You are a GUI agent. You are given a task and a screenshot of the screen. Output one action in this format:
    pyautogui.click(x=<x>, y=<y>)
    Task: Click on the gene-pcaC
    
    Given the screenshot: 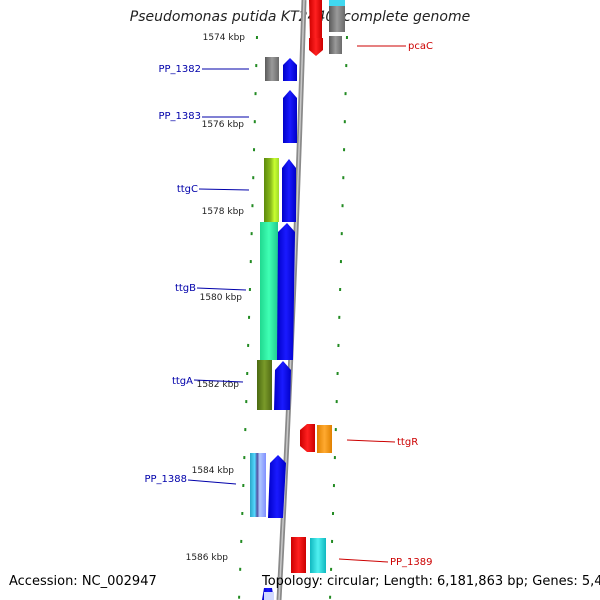 What is the action you would take?
    pyautogui.click(x=315, y=23)
    